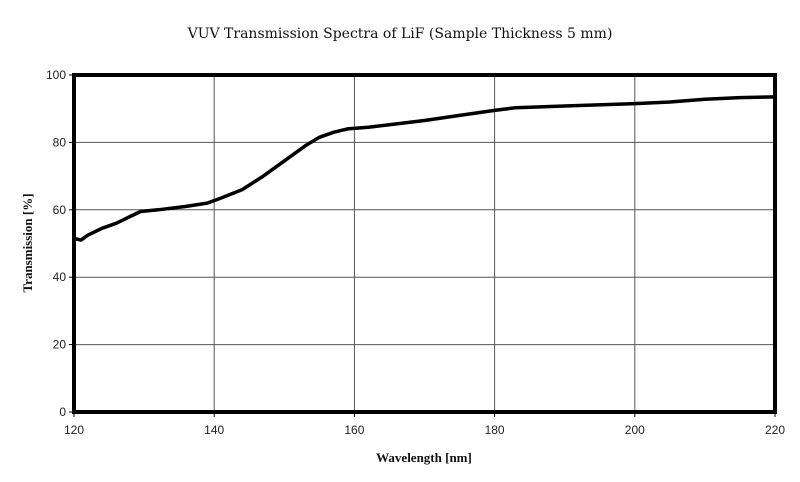 This screenshot has height=482, width=800. Describe the element at coordinates (214, 430) in the screenshot. I see `x-tick-label: 140` at that location.